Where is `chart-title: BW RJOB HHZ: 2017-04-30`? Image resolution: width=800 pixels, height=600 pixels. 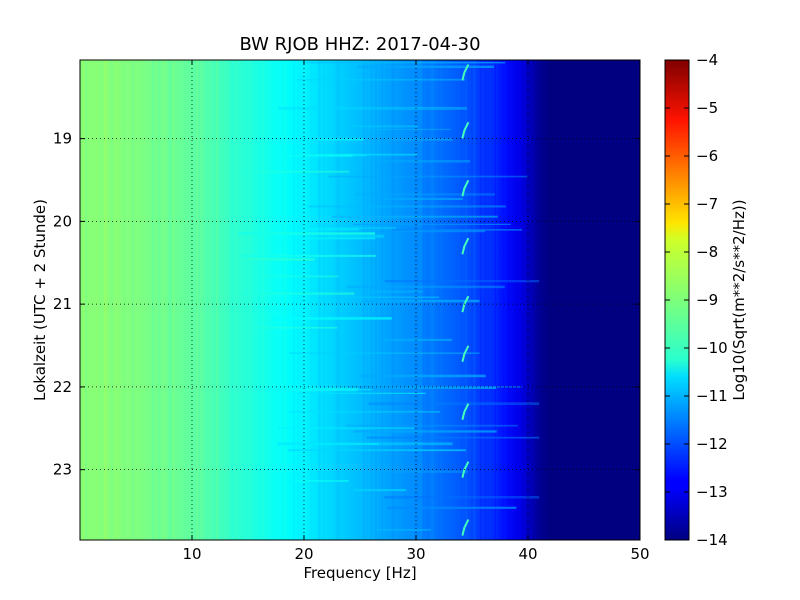
chart-title: BW RJOB HHZ: 2017-04-30 is located at coordinates (359, 44).